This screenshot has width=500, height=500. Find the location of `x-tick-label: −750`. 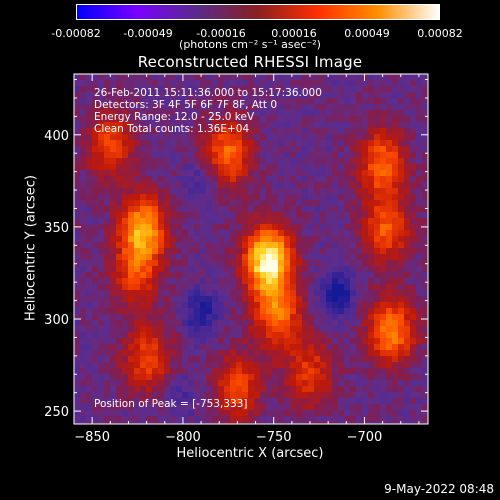

x-tick-label: −750 is located at coordinates (274, 437).